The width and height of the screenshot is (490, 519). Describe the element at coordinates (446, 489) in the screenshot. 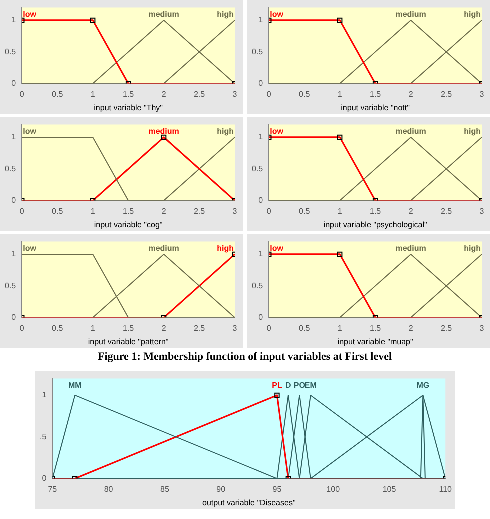

I see `x-tick-label: 110` at that location.